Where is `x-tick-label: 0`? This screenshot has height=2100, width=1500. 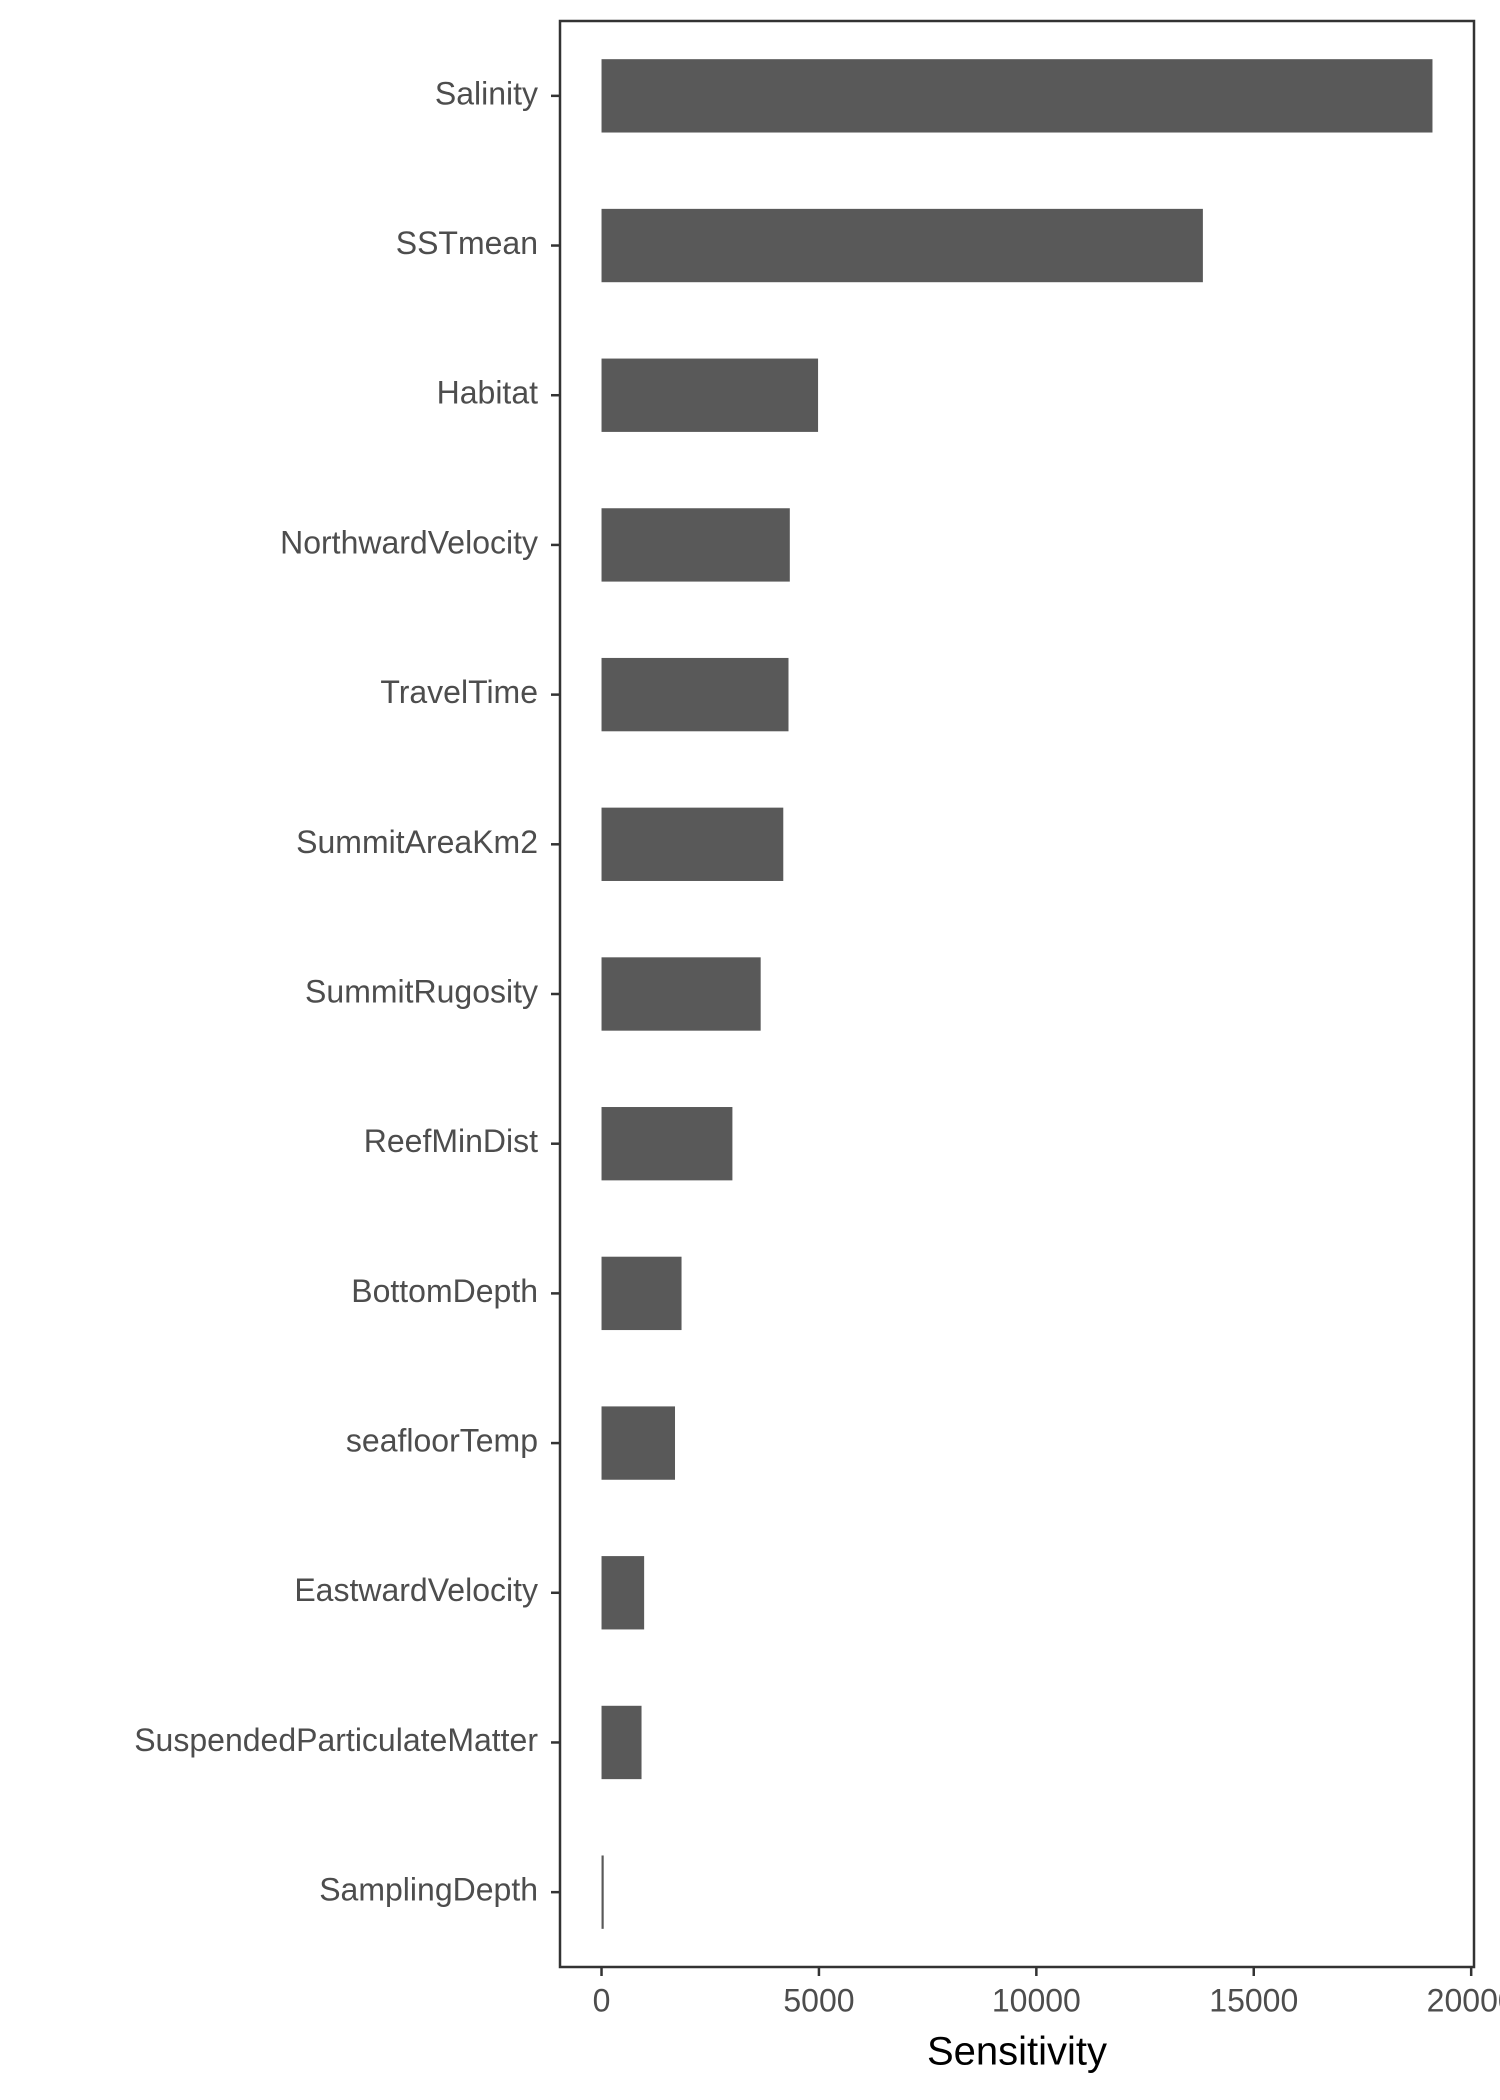 x-tick-label: 0 is located at coordinates (602, 2000).